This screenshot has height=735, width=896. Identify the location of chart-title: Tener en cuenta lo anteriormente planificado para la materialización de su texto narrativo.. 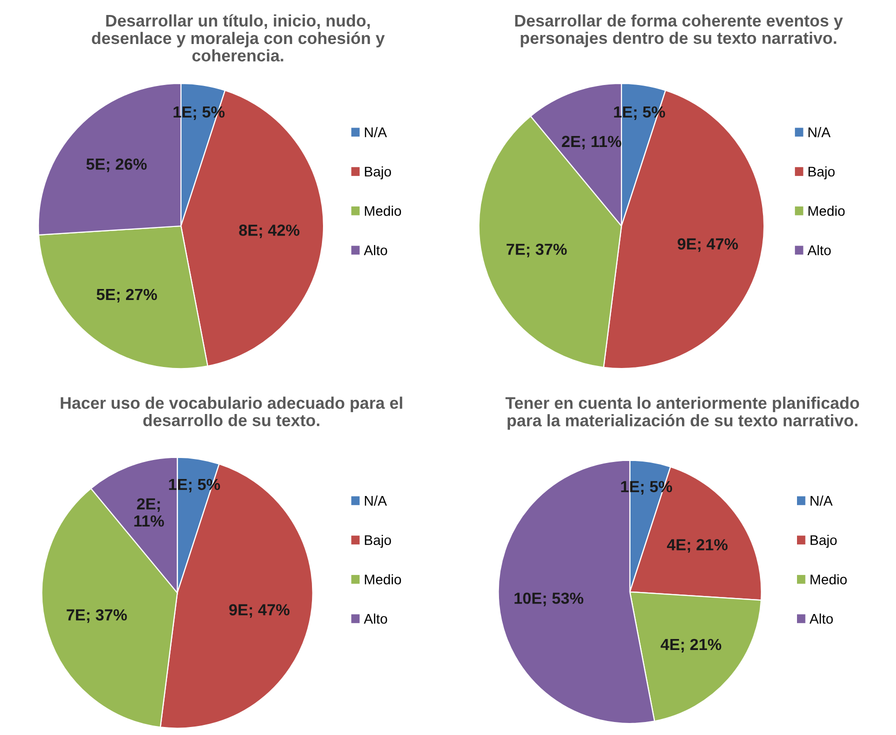
(683, 413).